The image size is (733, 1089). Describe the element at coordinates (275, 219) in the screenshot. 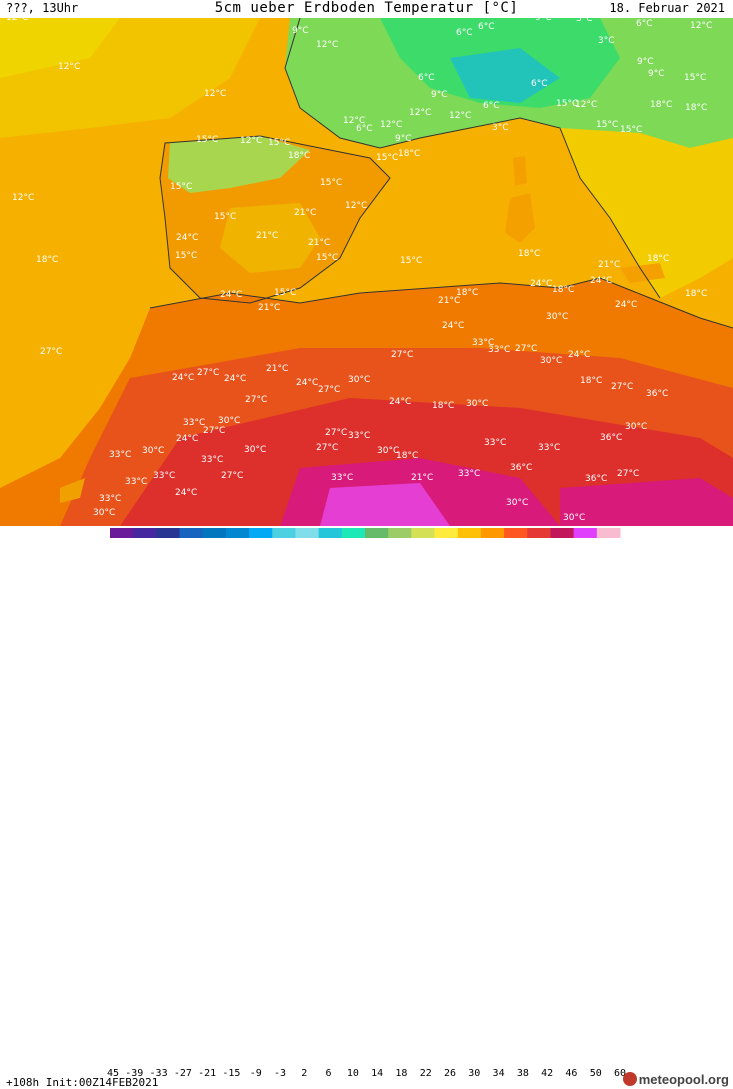

I see `iberia-coastline` at that location.